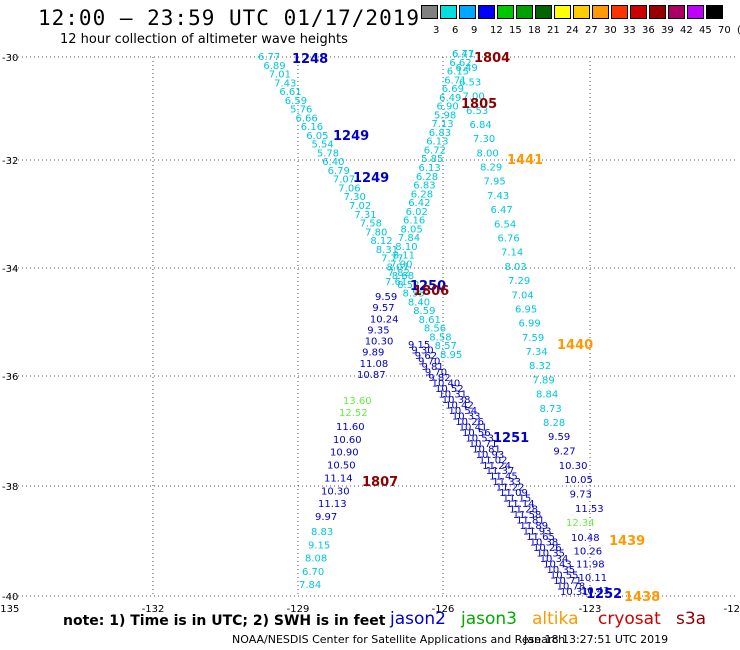 The height and width of the screenshot is (650, 740). What do you see at coordinates (378, 330) in the screenshot?
I see `wave-height-value: 9.35` at bounding box center [378, 330].